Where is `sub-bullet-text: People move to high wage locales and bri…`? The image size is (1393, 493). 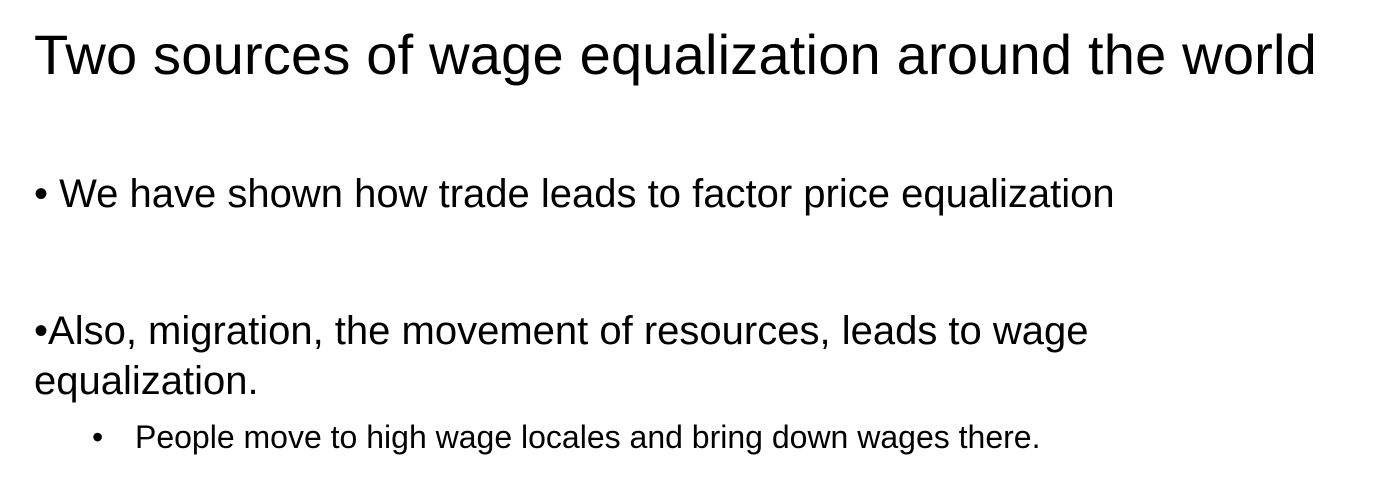
sub-bullet-text: People move to high wage locales and bri… is located at coordinates (587, 437).